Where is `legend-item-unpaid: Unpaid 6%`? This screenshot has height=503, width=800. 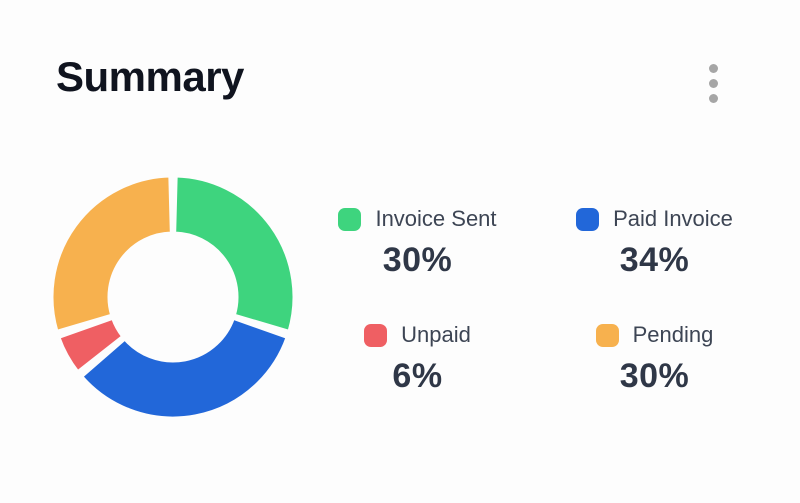 legend-item-unpaid: Unpaid 6% is located at coordinates (417, 357).